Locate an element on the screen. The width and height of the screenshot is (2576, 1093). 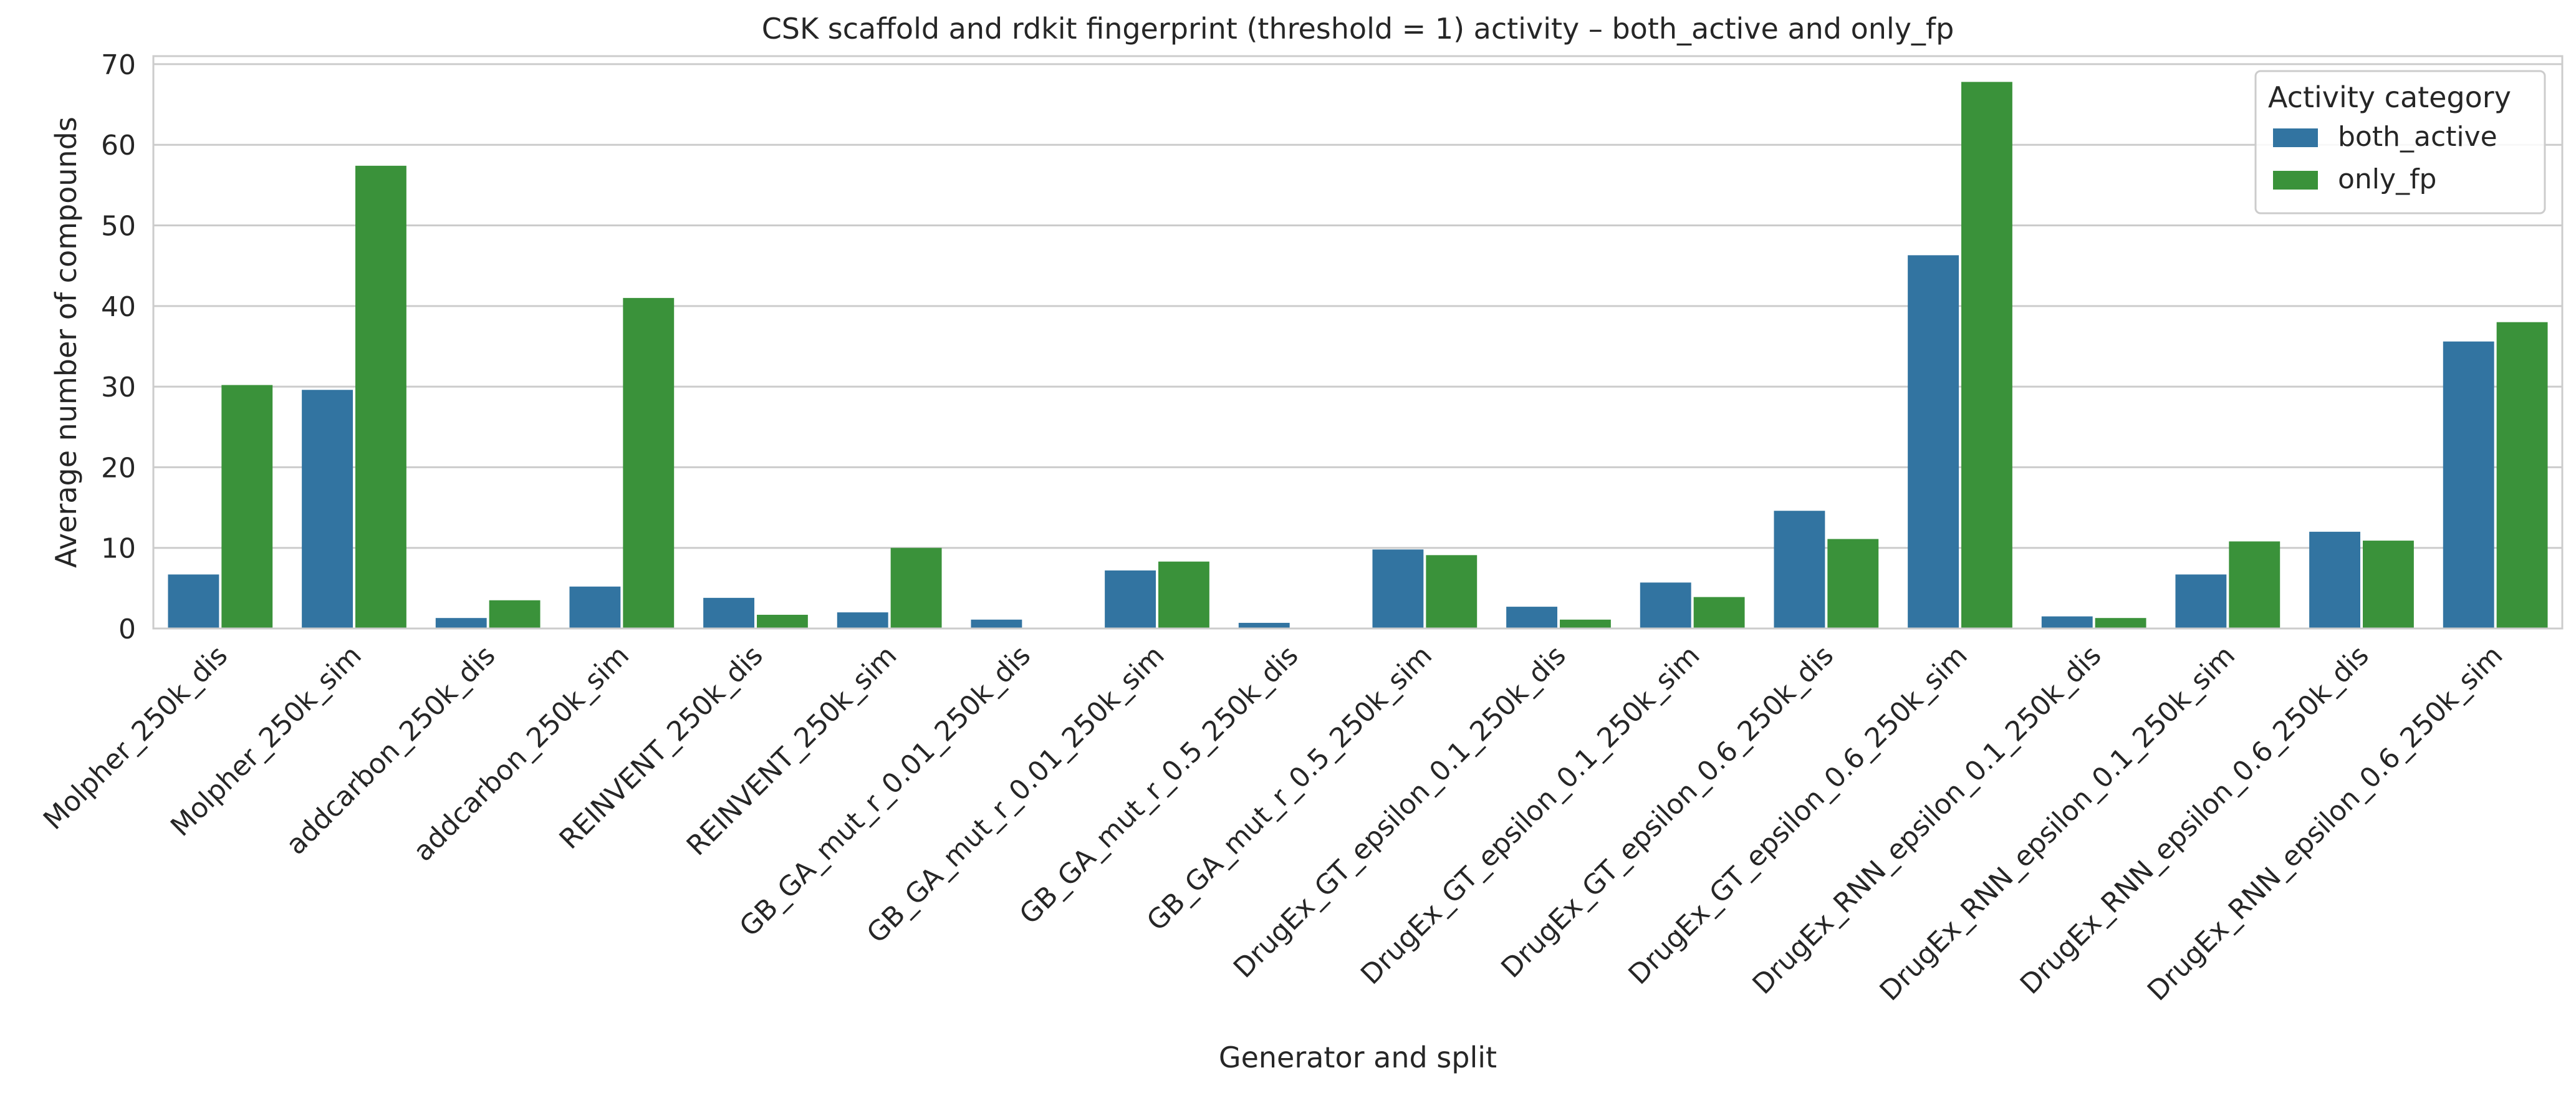
y-tick-labels: 0 10 20 30 40 50 60 70 is located at coordinates (118, 347).